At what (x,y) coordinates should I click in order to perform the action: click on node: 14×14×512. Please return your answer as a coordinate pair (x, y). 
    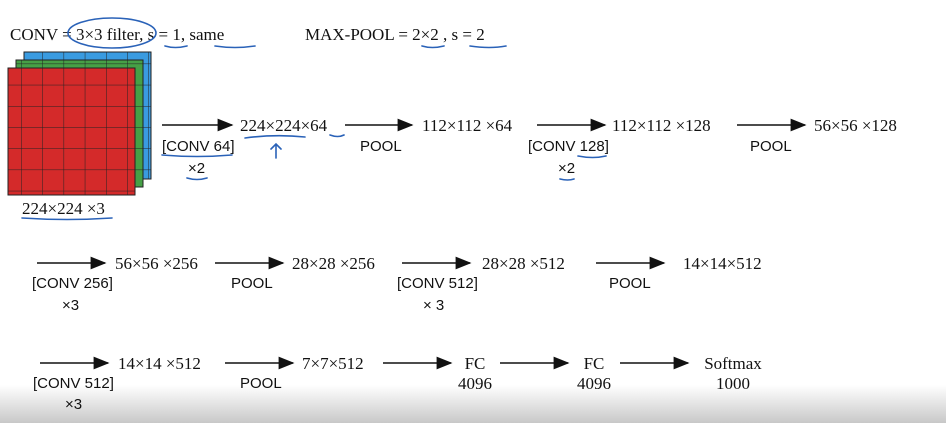
    Looking at the image, I should click on (722, 263).